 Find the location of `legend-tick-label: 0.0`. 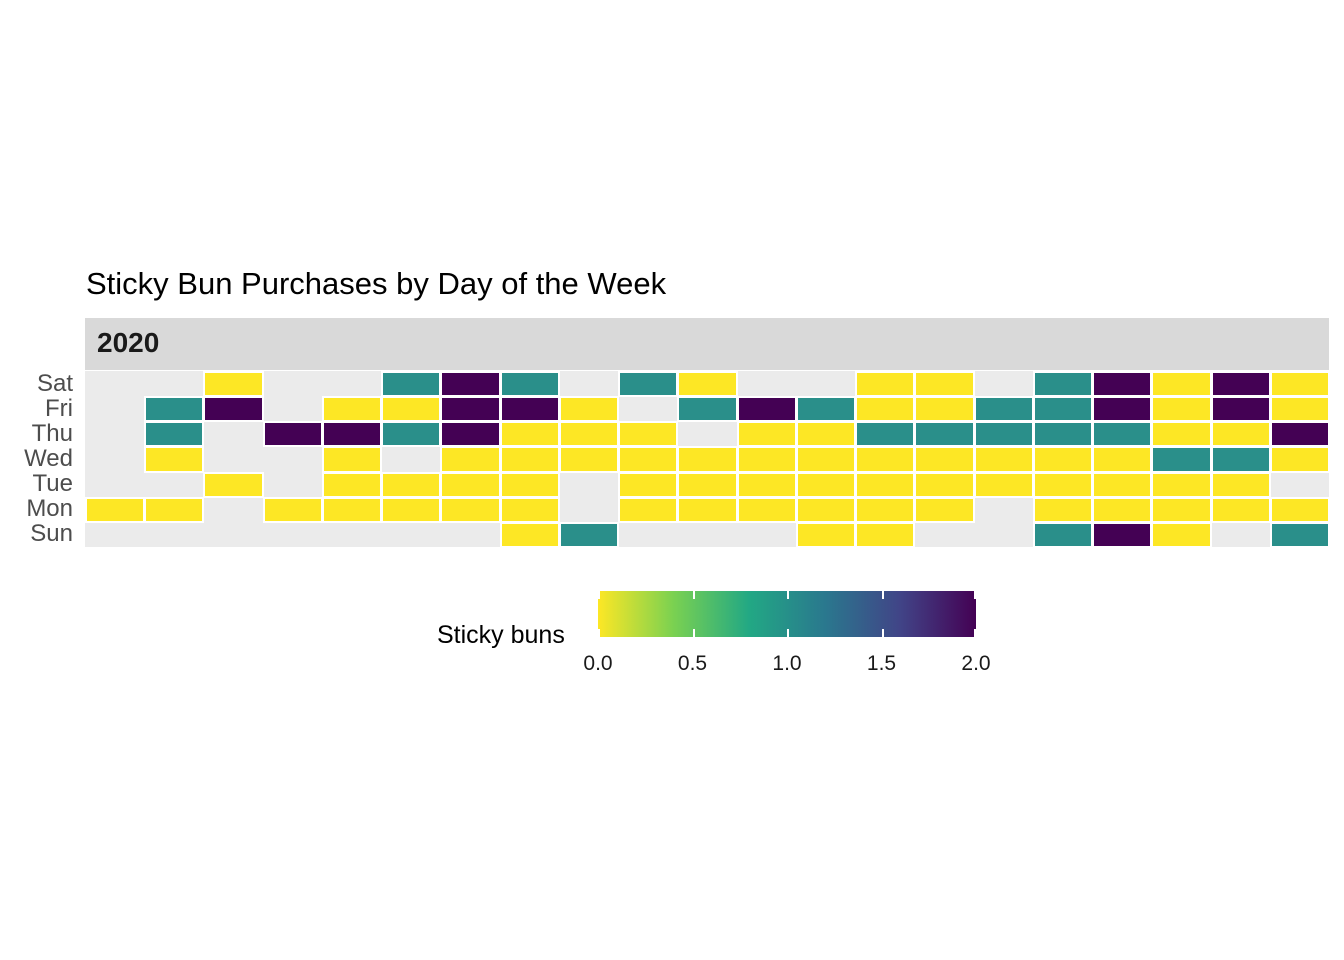

legend-tick-label: 0.0 is located at coordinates (598, 663).